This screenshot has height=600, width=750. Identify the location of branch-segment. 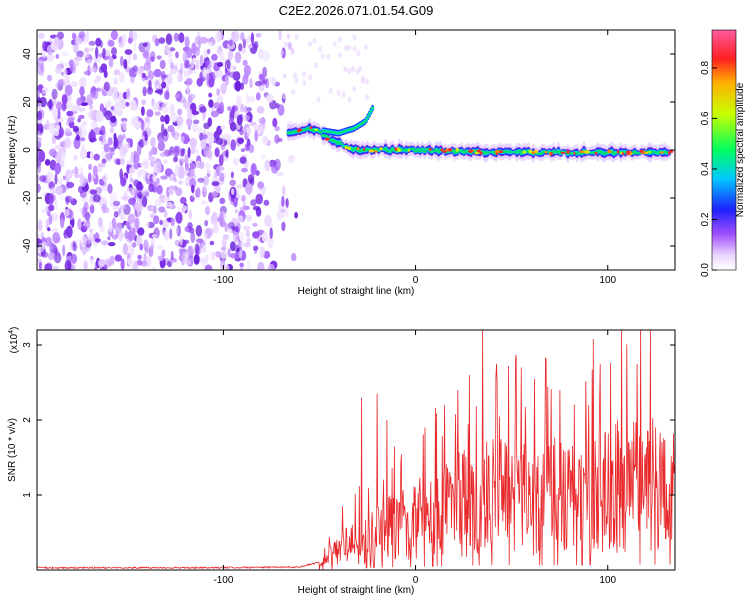
(365, 121).